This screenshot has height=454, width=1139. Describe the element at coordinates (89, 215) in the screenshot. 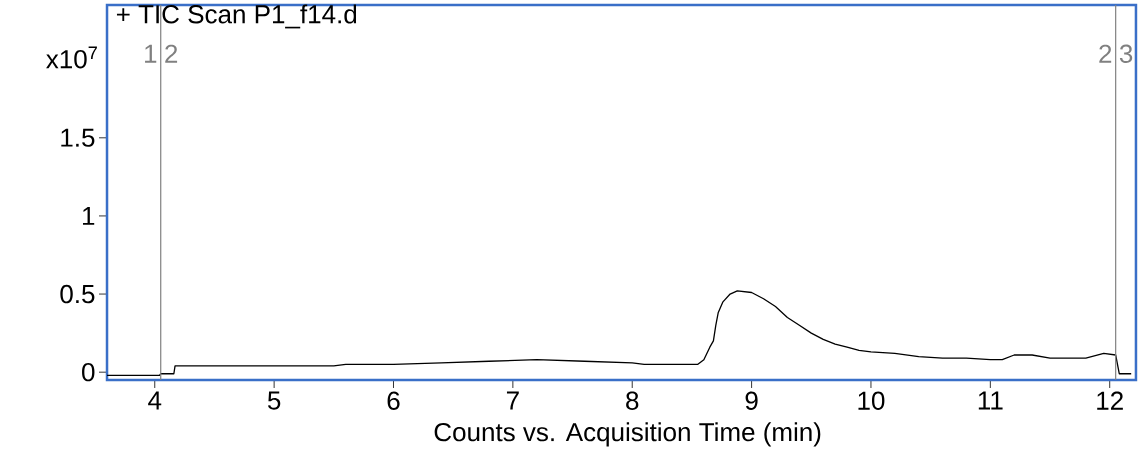

I see `y-tick-label: 1` at that location.